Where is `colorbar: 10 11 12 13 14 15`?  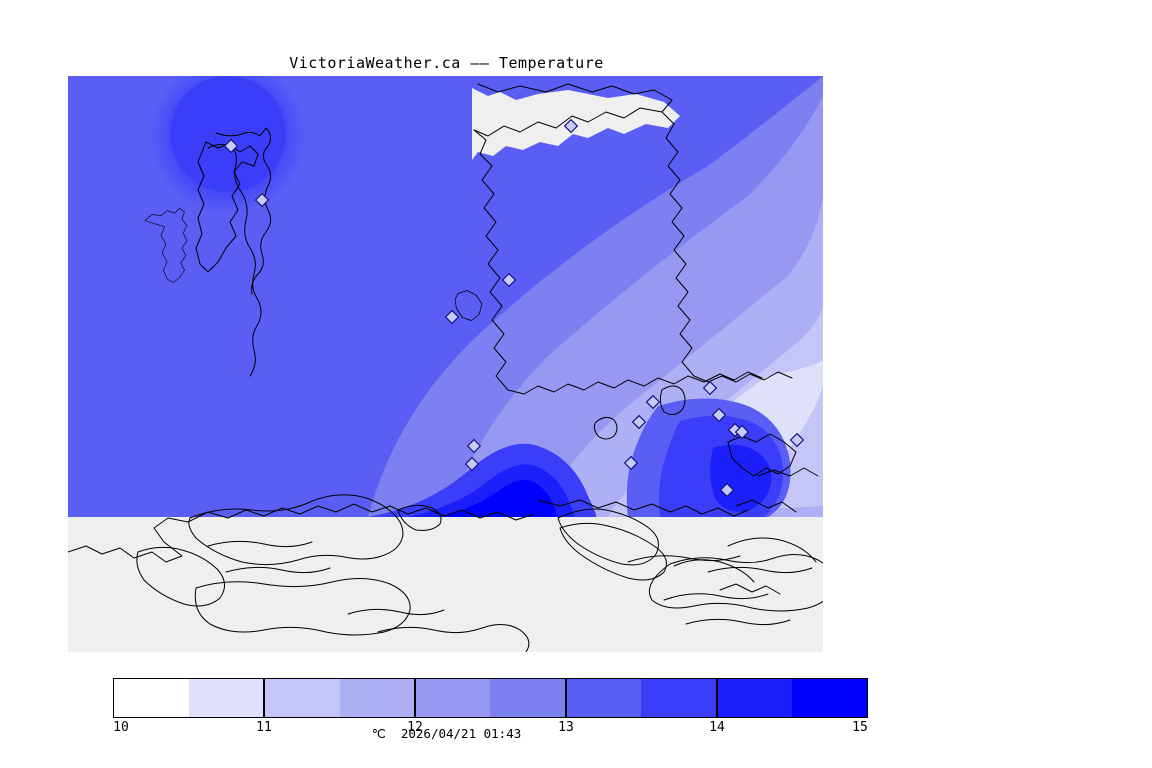 colorbar: 10 11 12 13 14 15 is located at coordinates (490, 706).